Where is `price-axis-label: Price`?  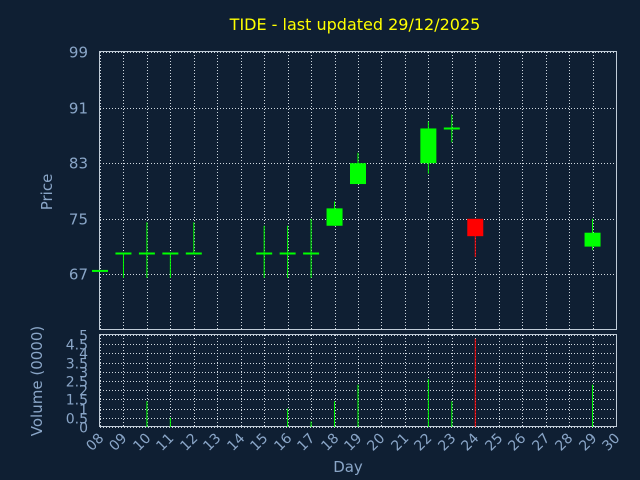
price-axis-label: Price is located at coordinates (47, 192).